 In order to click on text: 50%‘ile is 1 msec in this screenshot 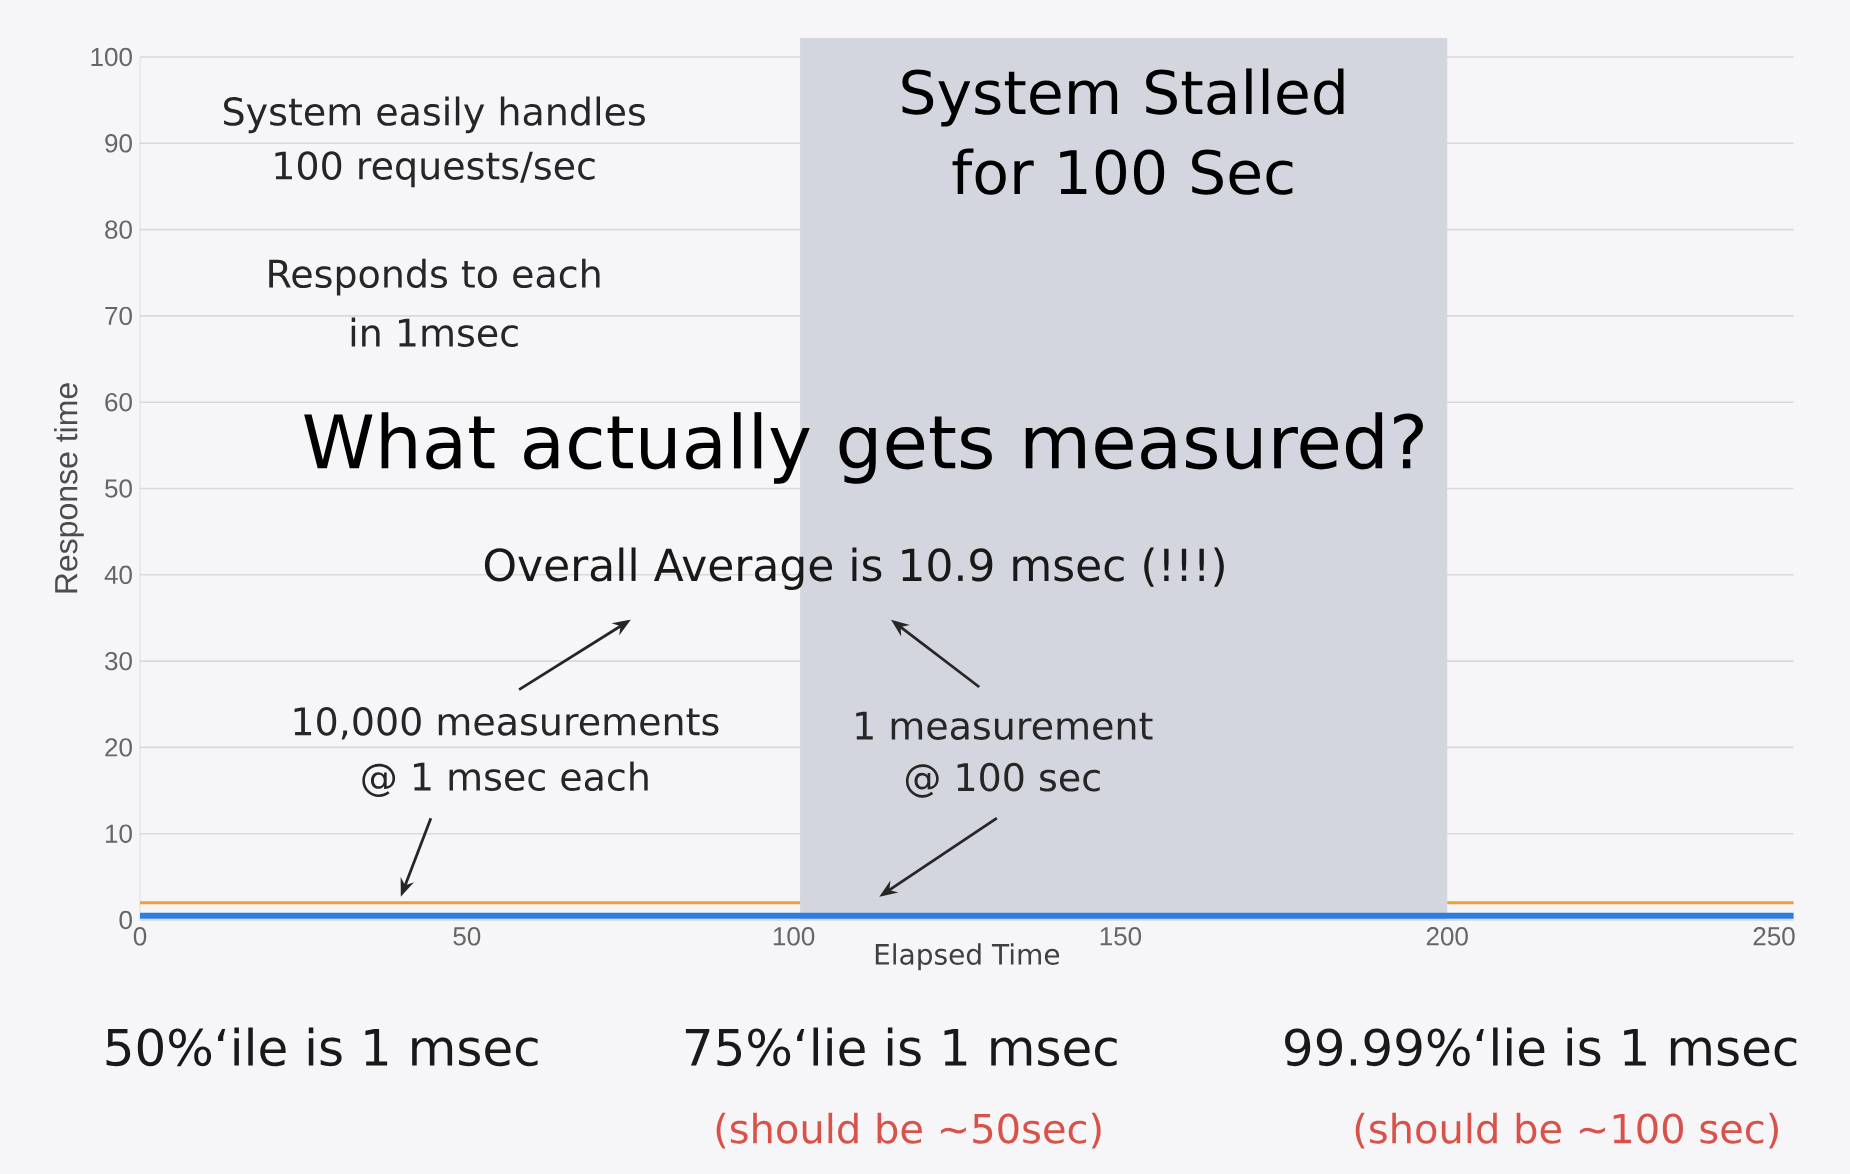, I will do `click(322, 1047)`.